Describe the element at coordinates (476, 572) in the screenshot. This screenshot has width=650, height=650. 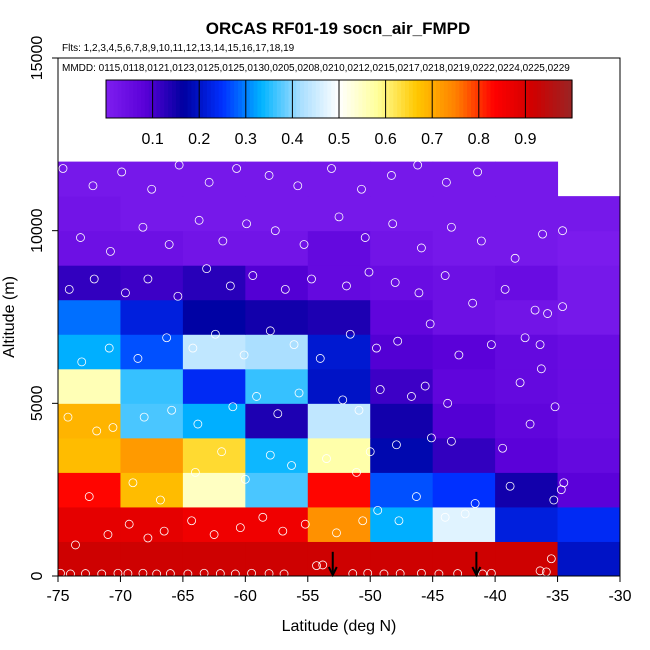
I see `arrow-head-icon` at that location.